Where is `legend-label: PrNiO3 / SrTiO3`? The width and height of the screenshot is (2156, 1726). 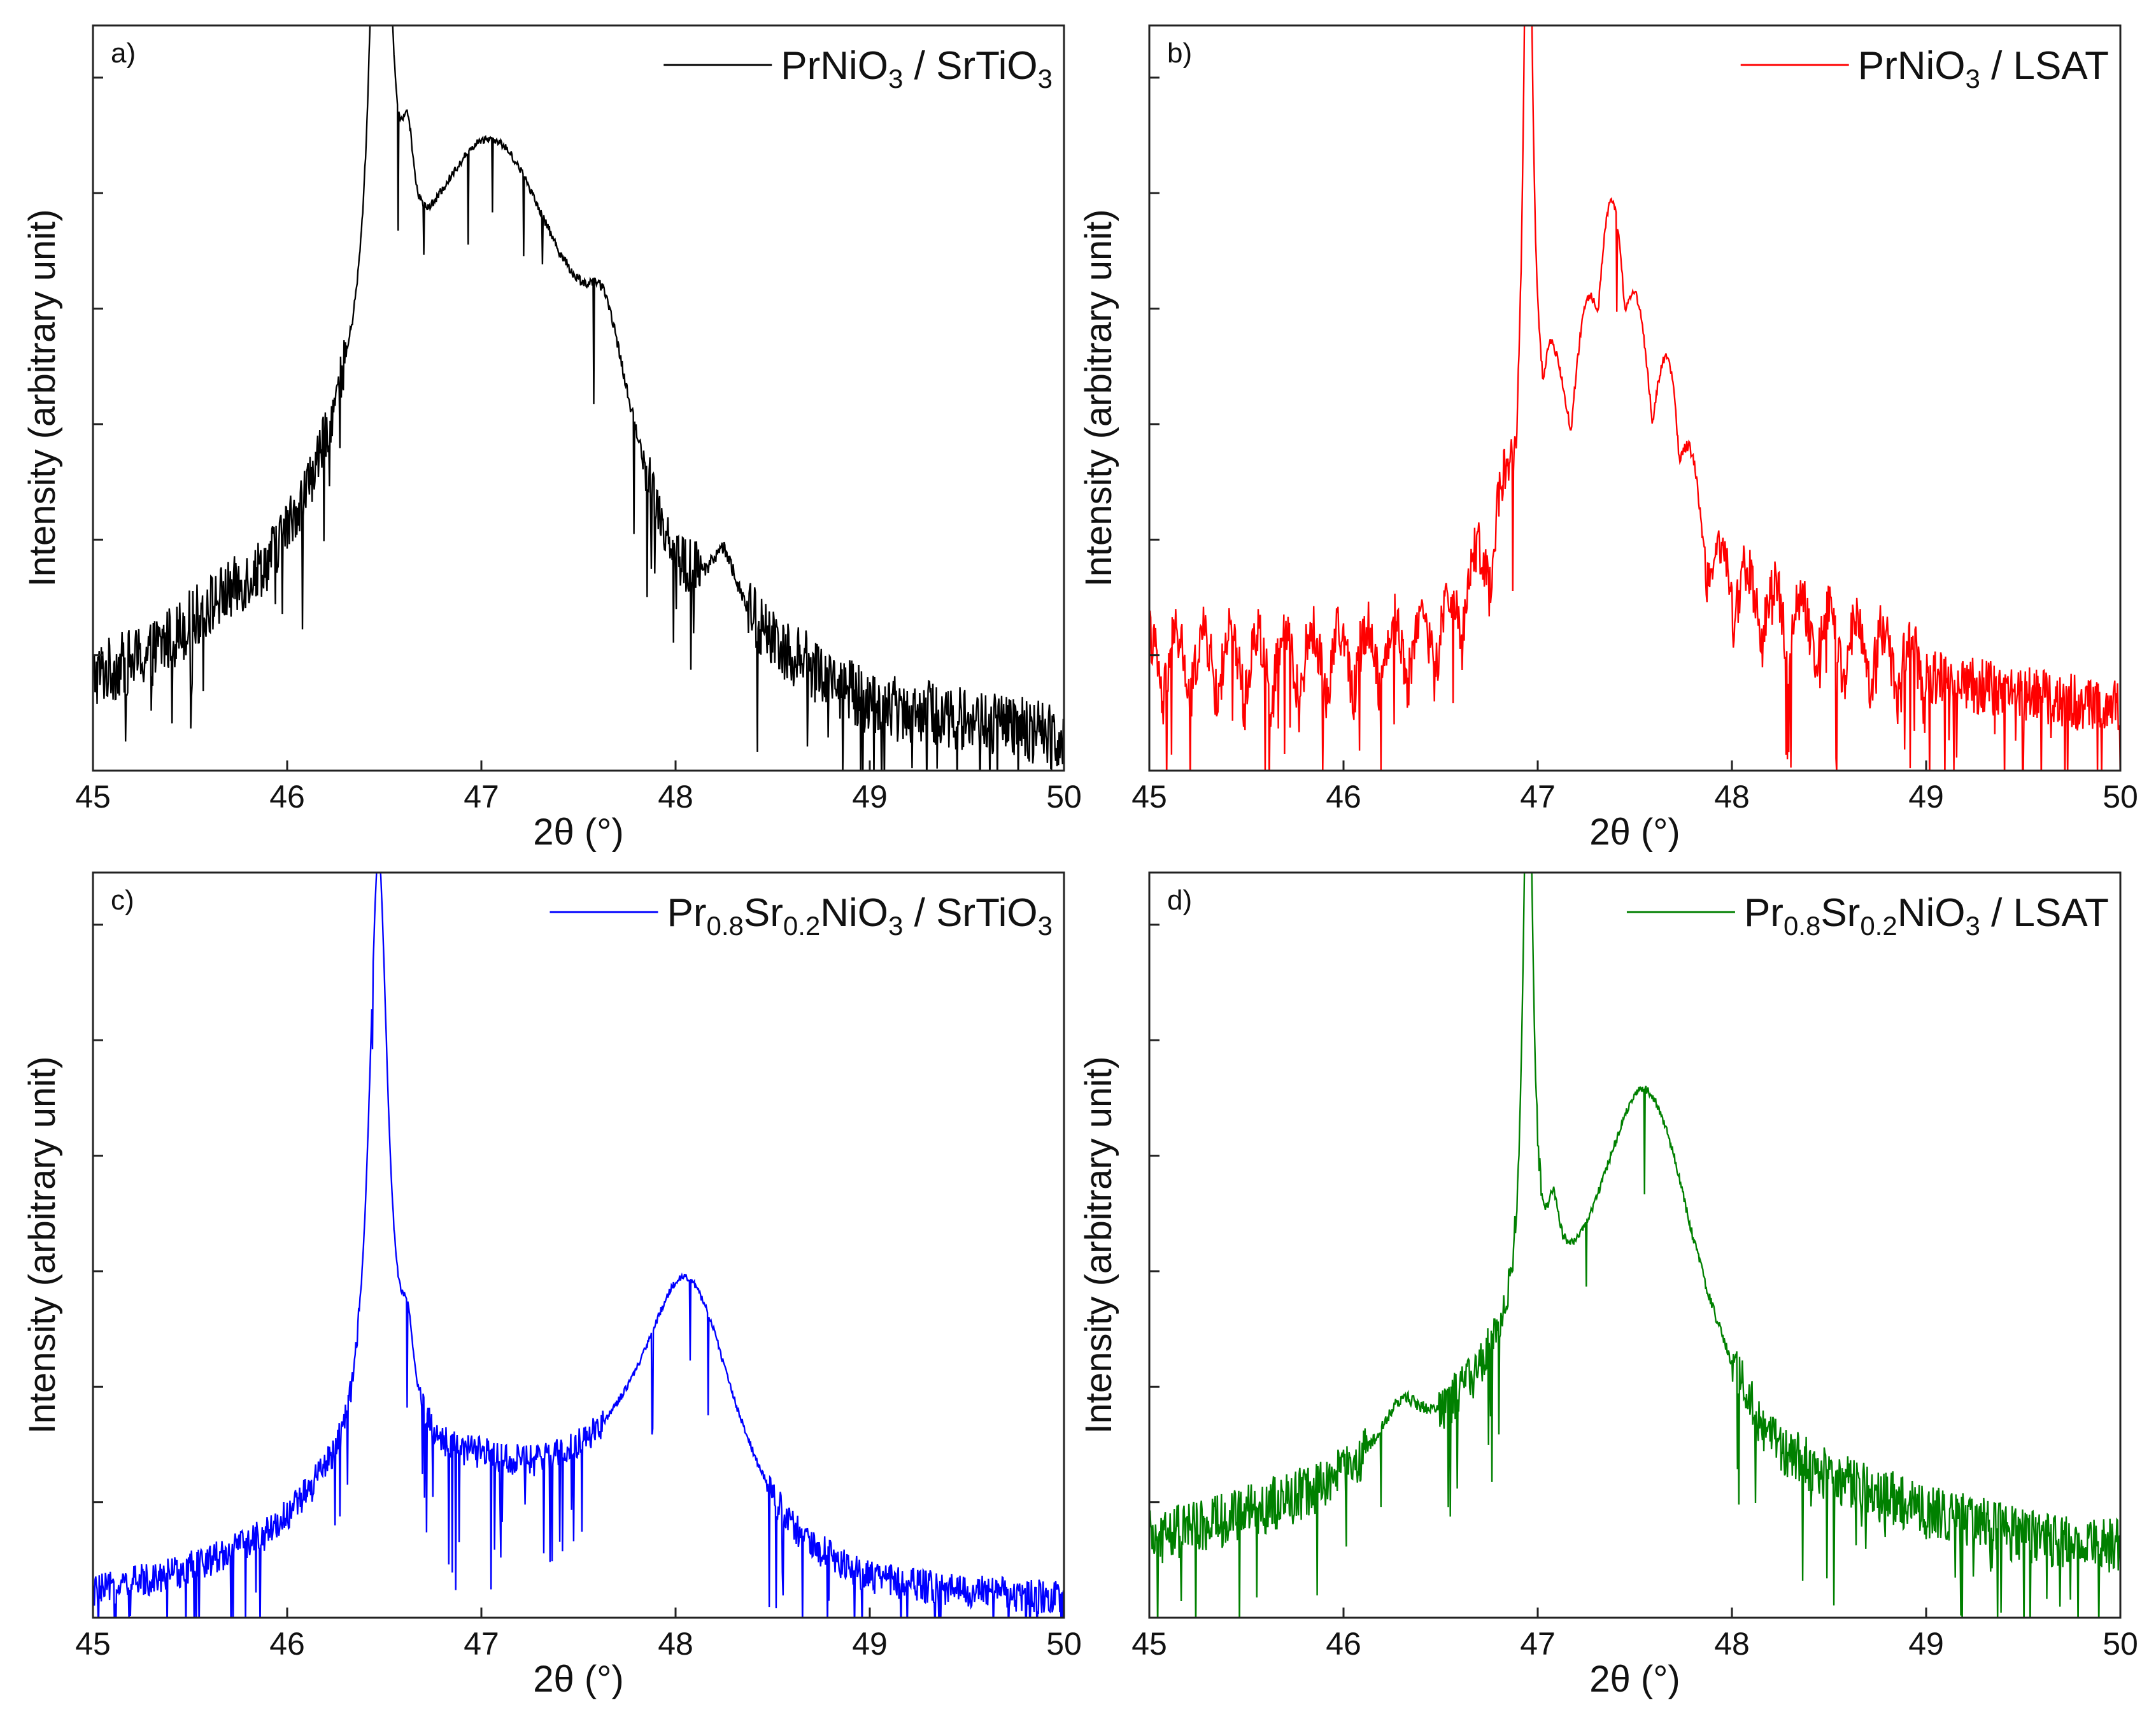 legend-label: PrNiO3 / SrTiO3 is located at coordinates (917, 69).